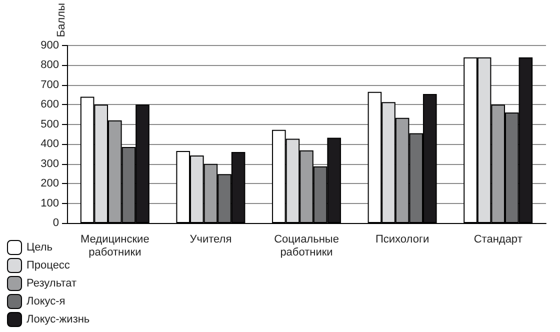  I want to click on y-tick-label: 0, so click(55, 223).